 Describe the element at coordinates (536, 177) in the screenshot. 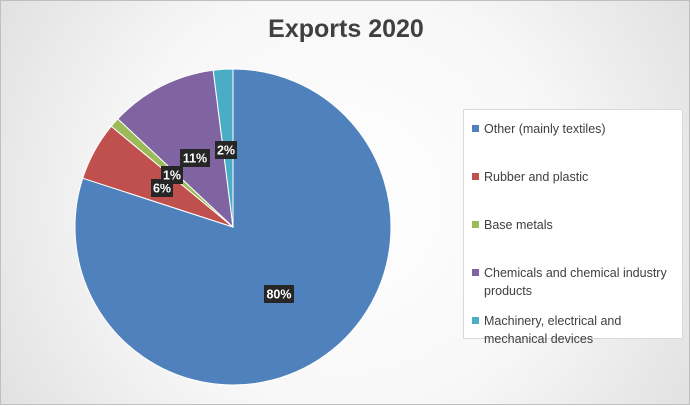

I see `legend-label: Rubber and plastic` at that location.